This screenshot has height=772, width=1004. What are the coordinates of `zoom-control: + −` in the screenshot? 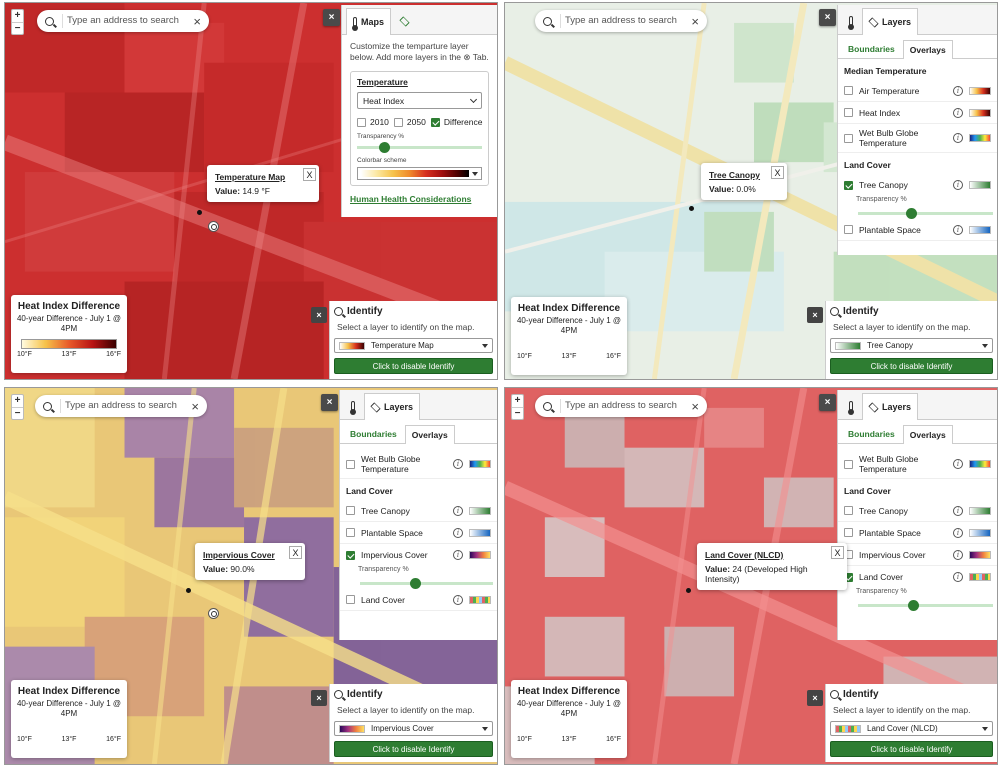 It's located at (517, 407).